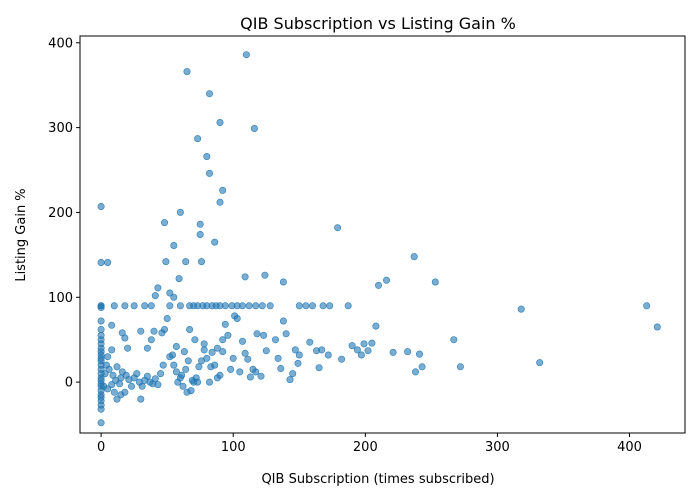  What do you see at coordinates (378, 23) in the screenshot?
I see `chart-title: QIB Subscription vs Listing Gain %` at bounding box center [378, 23].